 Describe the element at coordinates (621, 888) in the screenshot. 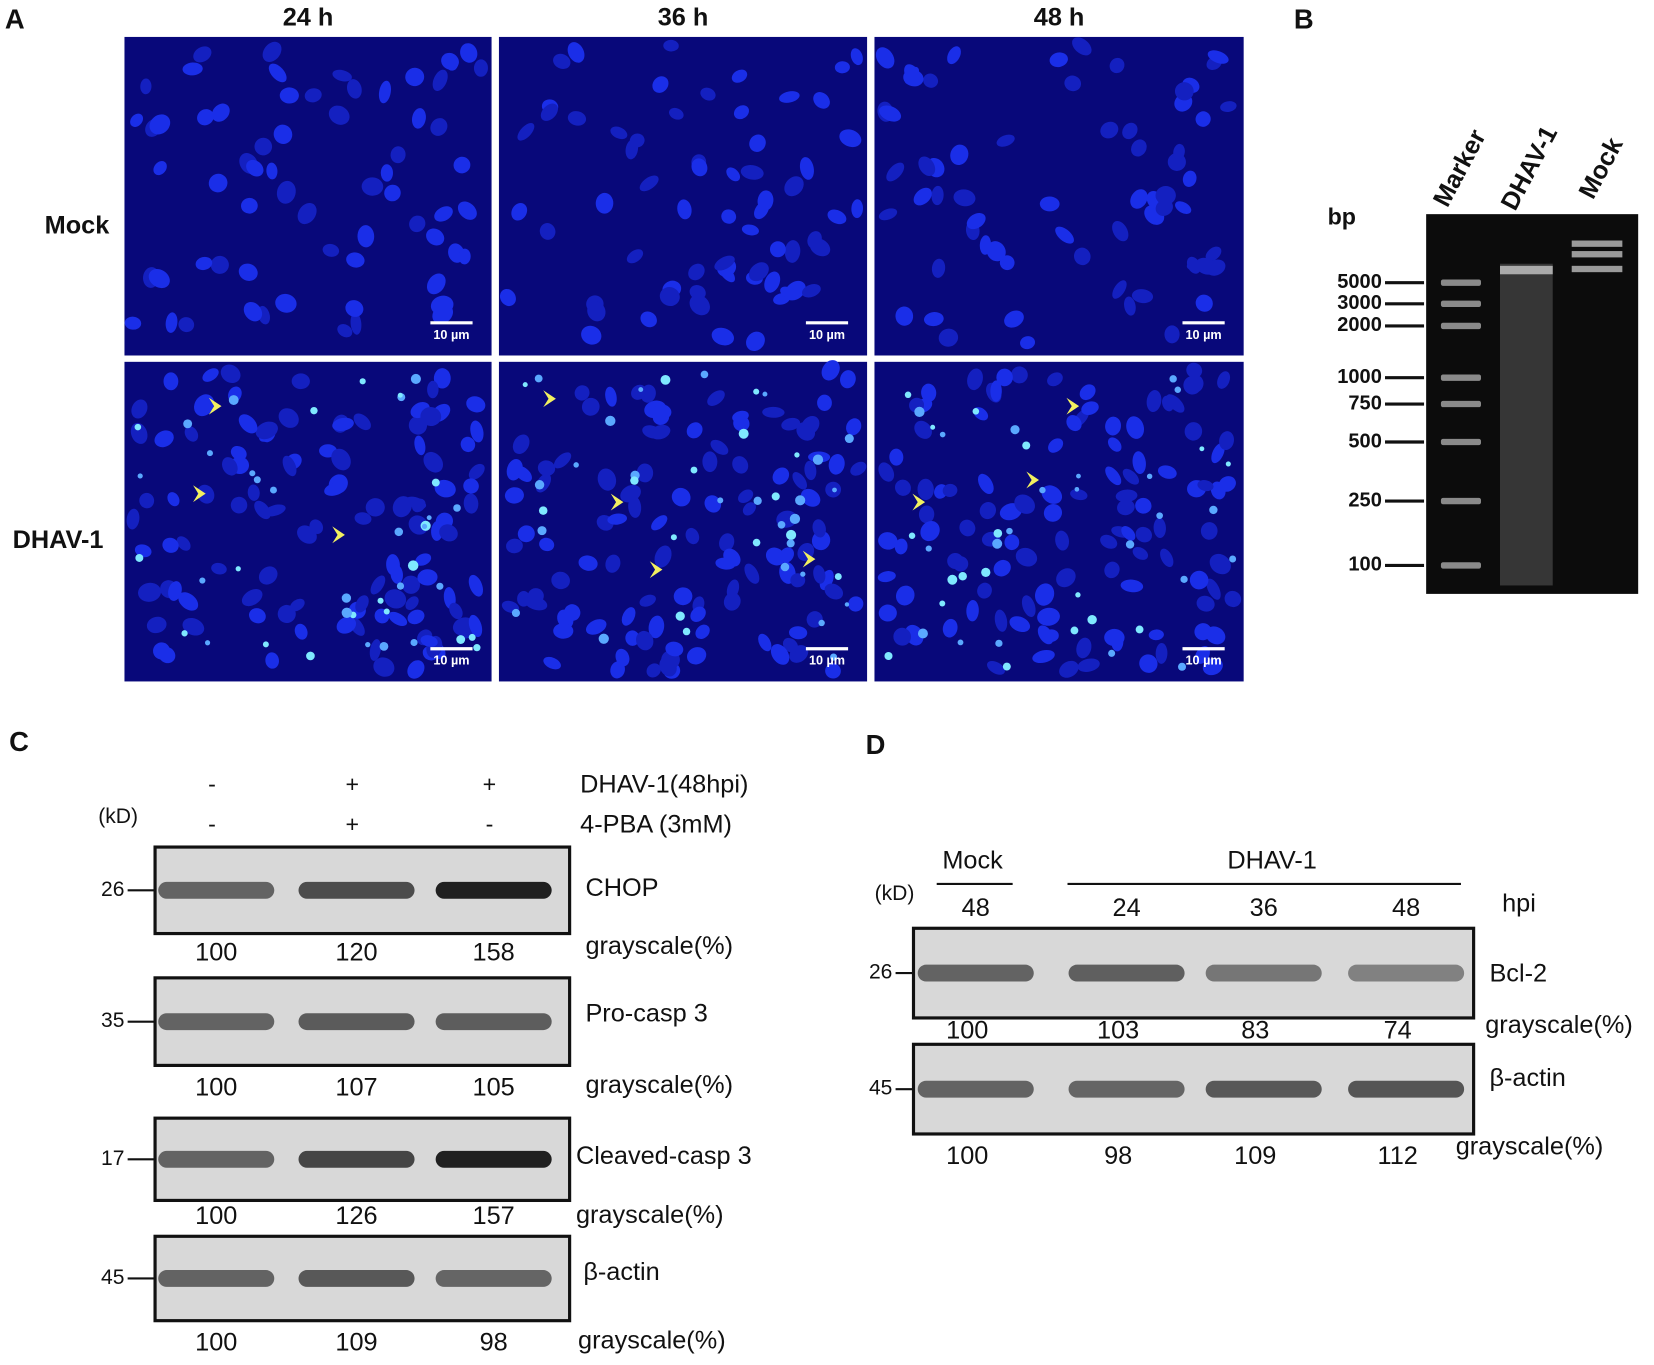

I see `blot-name: CHOP` at that location.